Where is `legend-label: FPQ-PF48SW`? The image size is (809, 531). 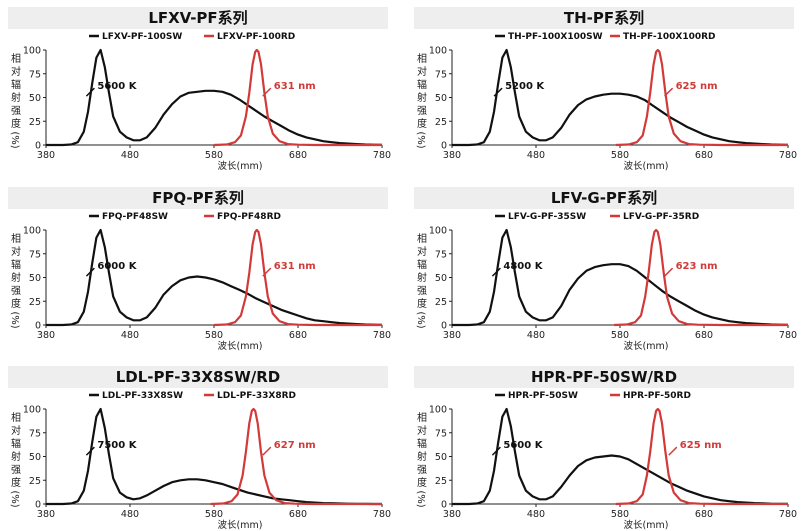 legend-label: FPQ-PF48SW is located at coordinates (135, 217).